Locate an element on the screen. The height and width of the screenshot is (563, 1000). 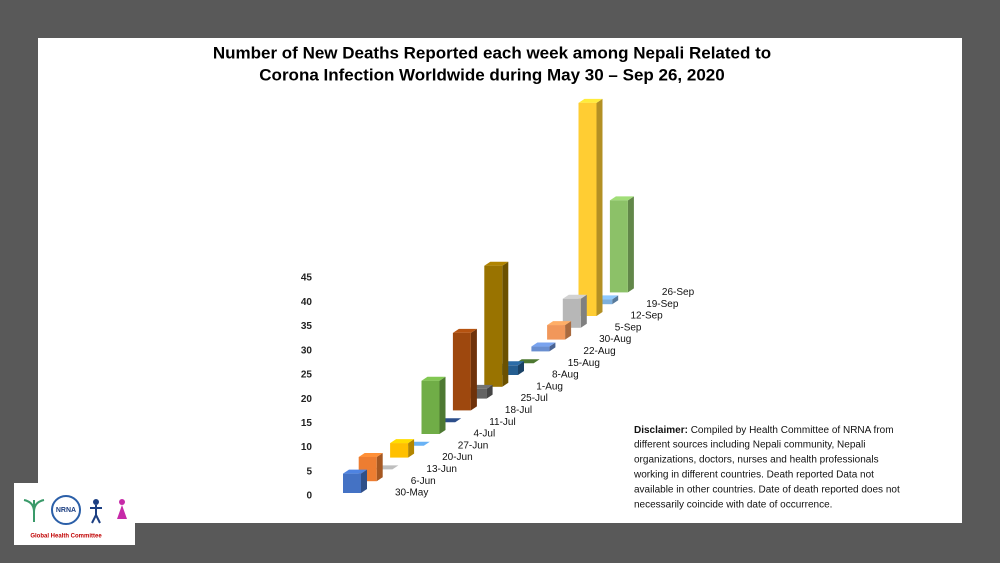
x-tick-label: 30-Aug is located at coordinates (615, 339).